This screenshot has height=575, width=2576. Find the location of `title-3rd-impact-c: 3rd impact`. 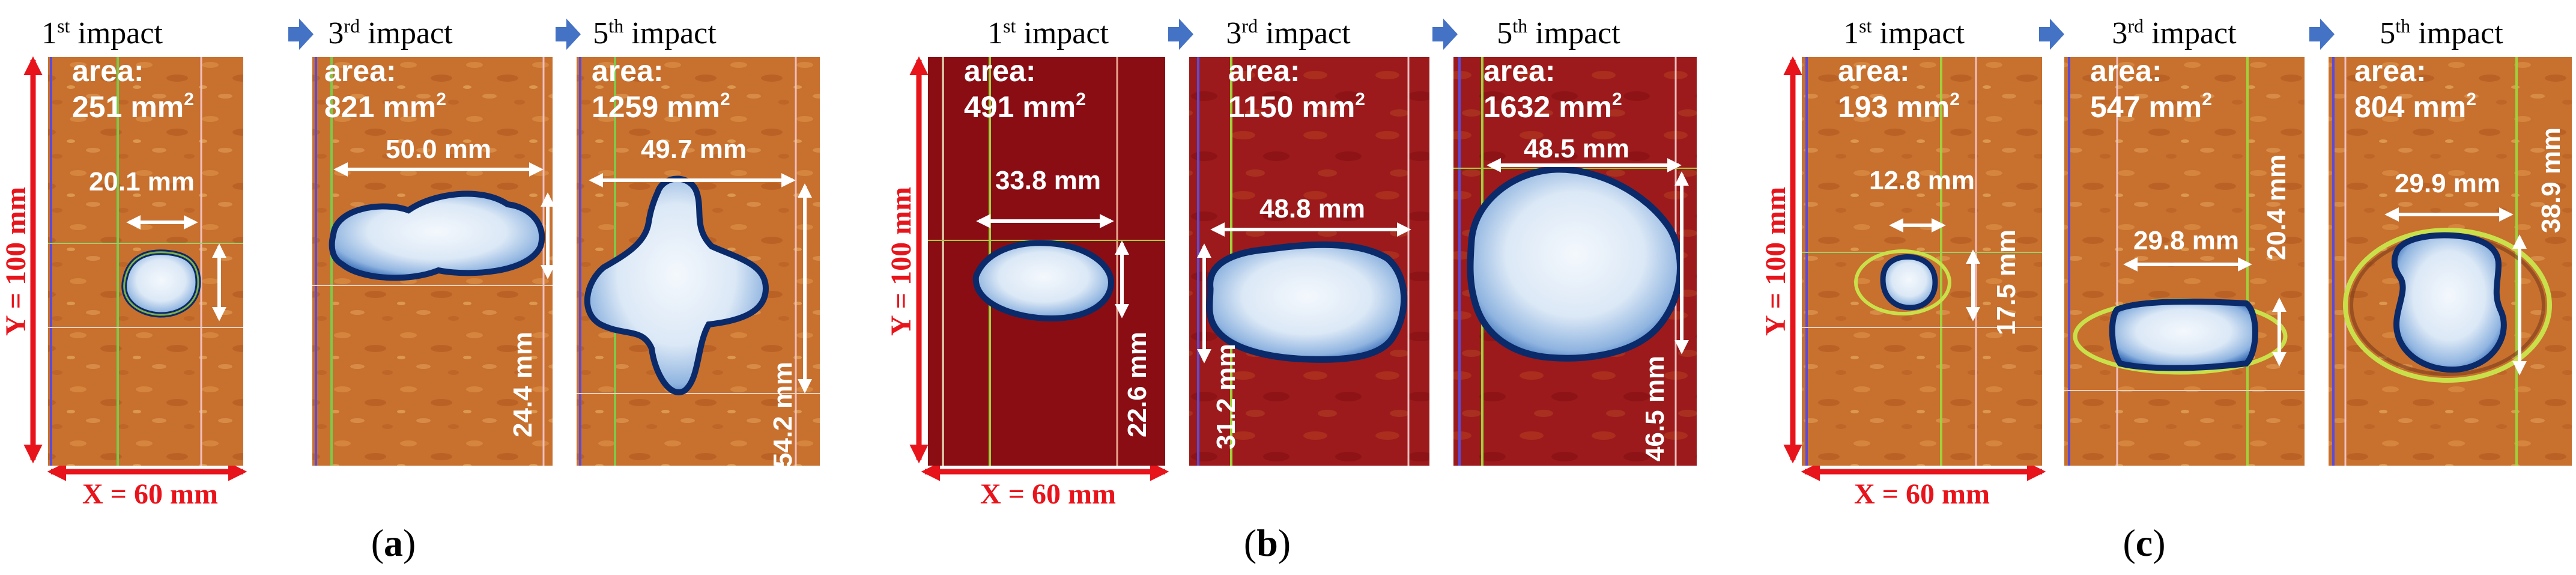

title-3rd-impact-c: 3rd impact is located at coordinates (2174, 32).